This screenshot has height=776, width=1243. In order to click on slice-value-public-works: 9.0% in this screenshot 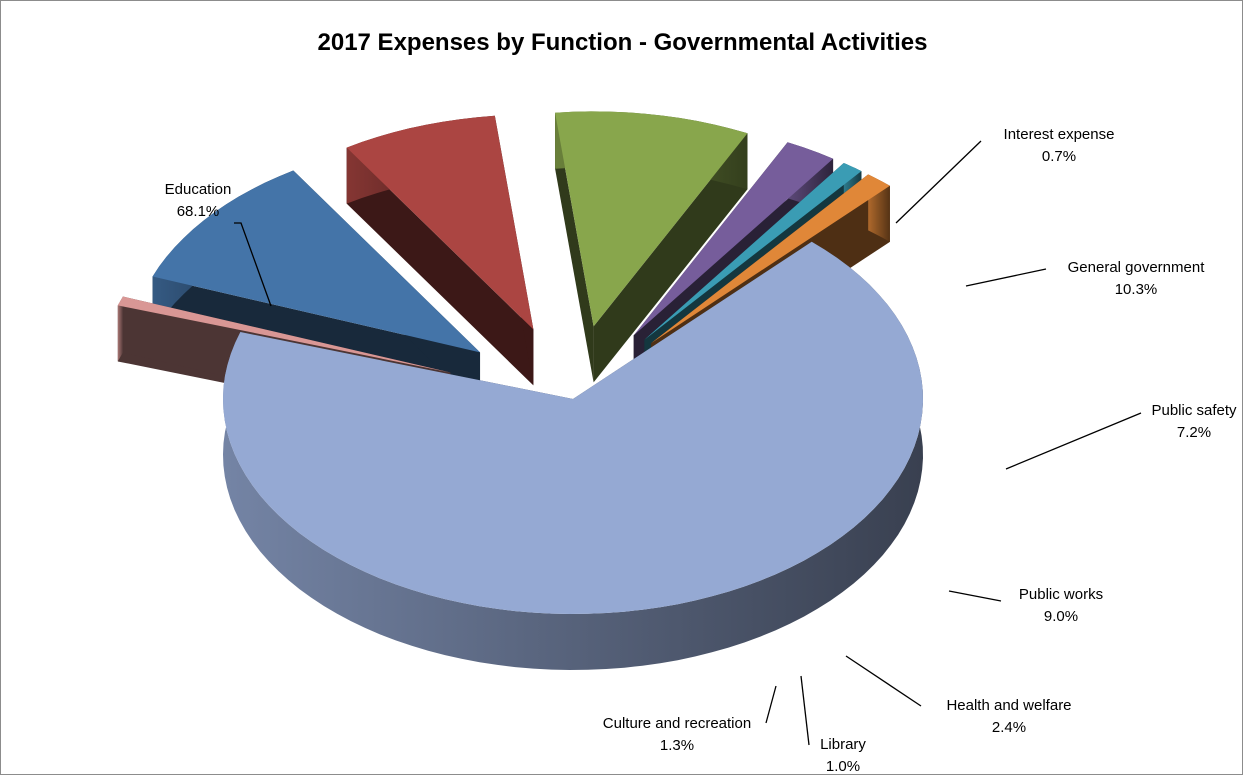, I will do `click(1061, 616)`.